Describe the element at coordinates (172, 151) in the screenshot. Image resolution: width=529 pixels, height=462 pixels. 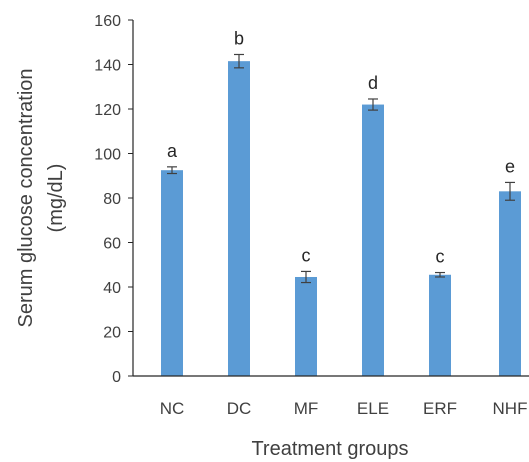
I see `significance-label-nc: a` at that location.